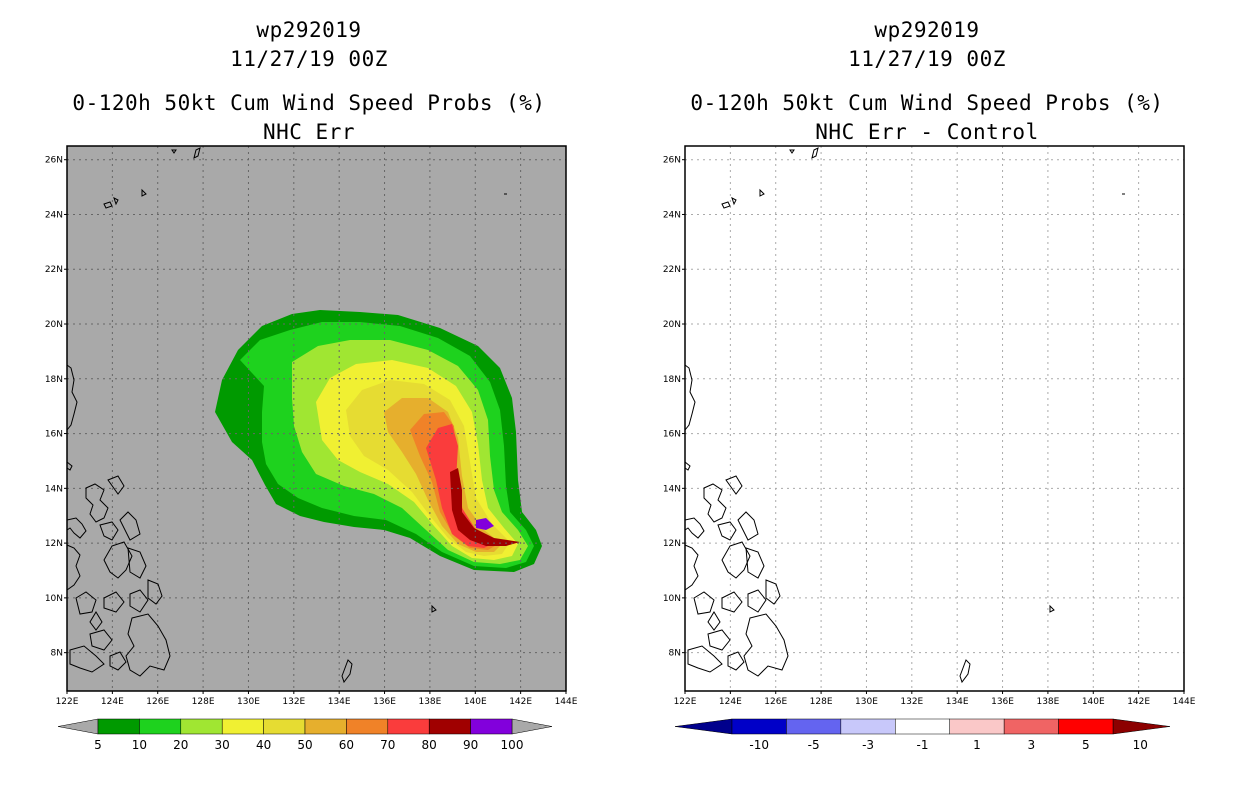 This screenshot has width=1236, height=800. I want to click on colorbar-label: 1, so click(977, 745).